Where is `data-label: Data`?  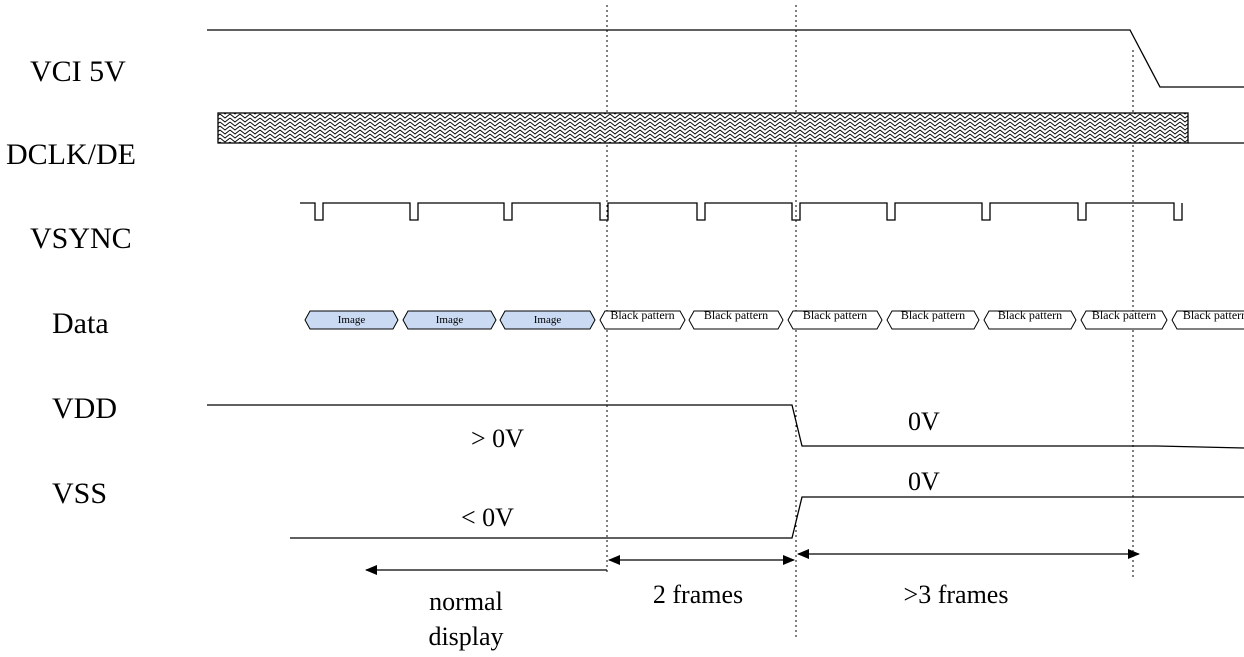
data-label: Data is located at coordinates (80, 323).